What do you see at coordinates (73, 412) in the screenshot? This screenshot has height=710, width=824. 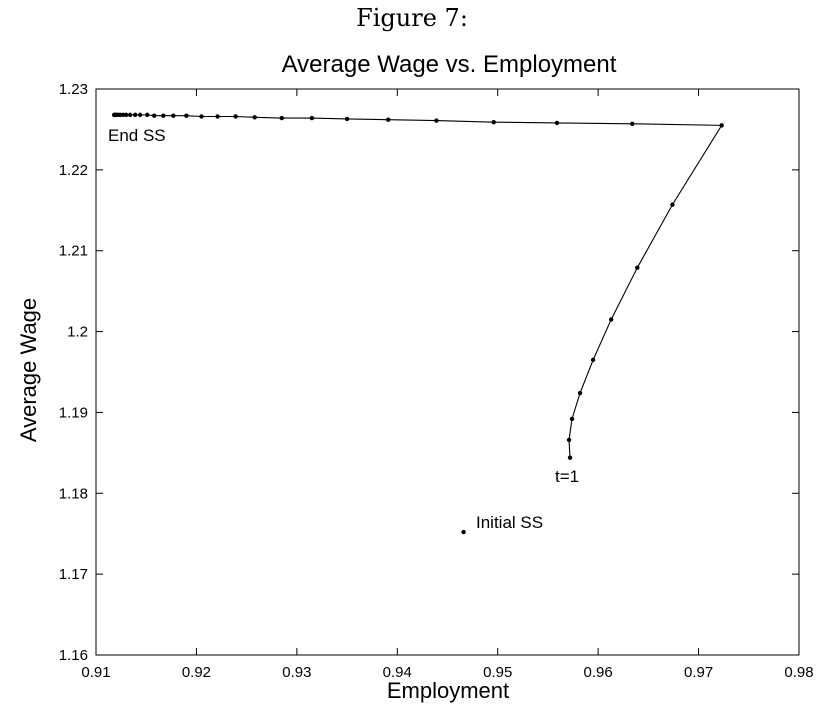 I see `y-tick-label: 1.19` at bounding box center [73, 412].